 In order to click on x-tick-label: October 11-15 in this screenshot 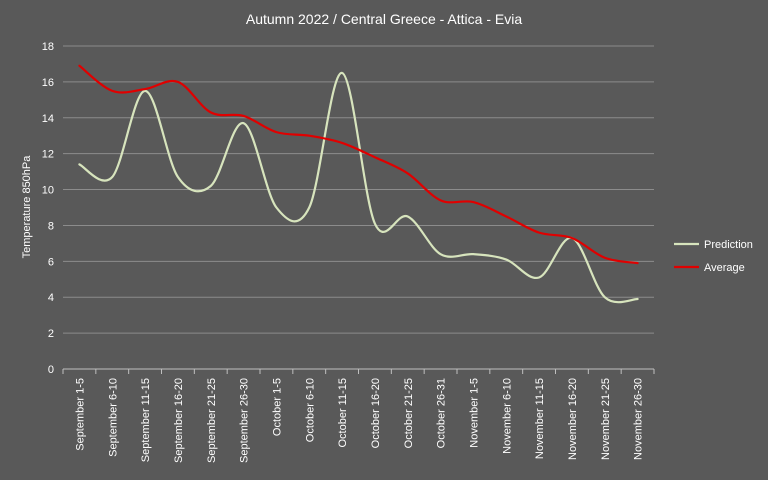, I will do `click(343, 413)`.